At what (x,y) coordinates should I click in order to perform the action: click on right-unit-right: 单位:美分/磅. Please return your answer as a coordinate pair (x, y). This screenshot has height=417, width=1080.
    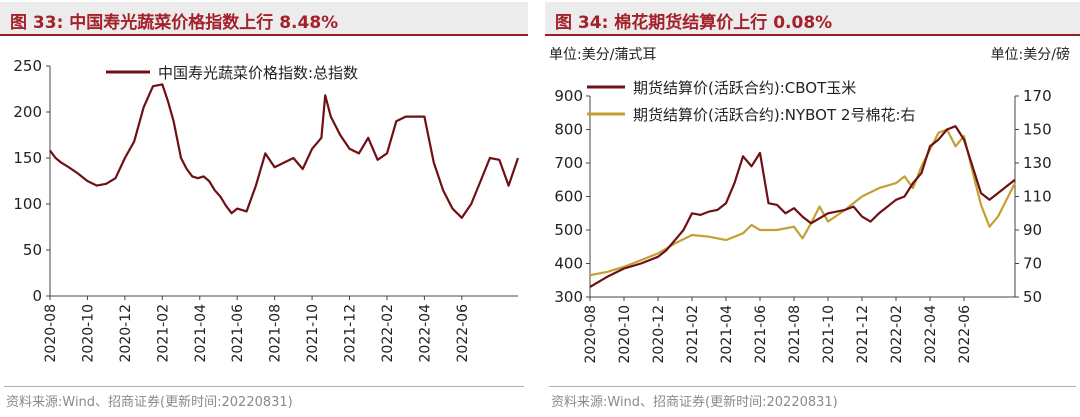
    Looking at the image, I should click on (1030, 55).